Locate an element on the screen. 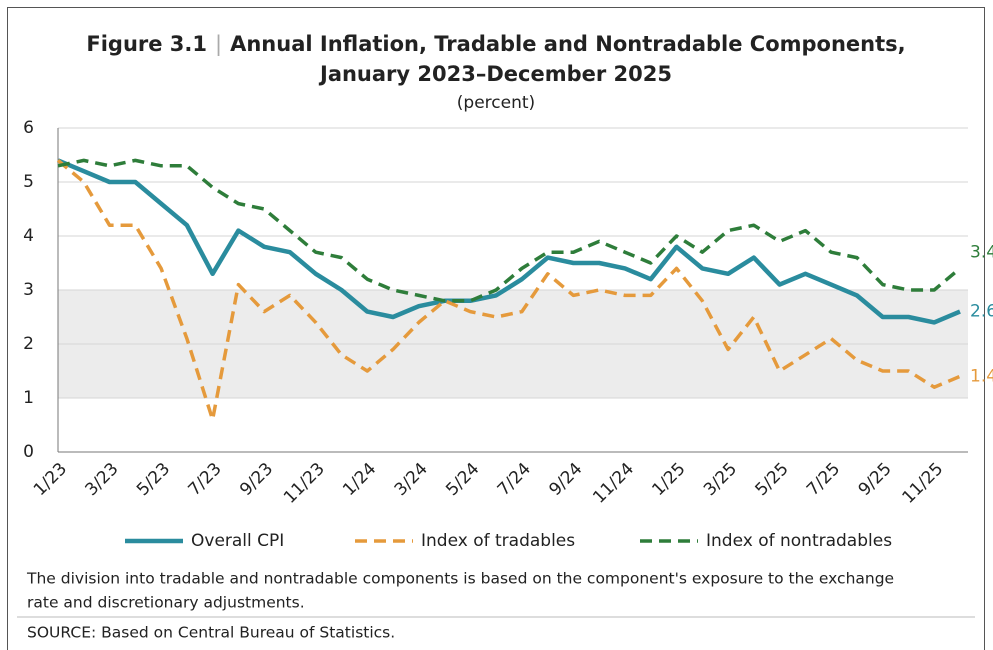  figure-label: Figure 3.1 is located at coordinates (146, 44).